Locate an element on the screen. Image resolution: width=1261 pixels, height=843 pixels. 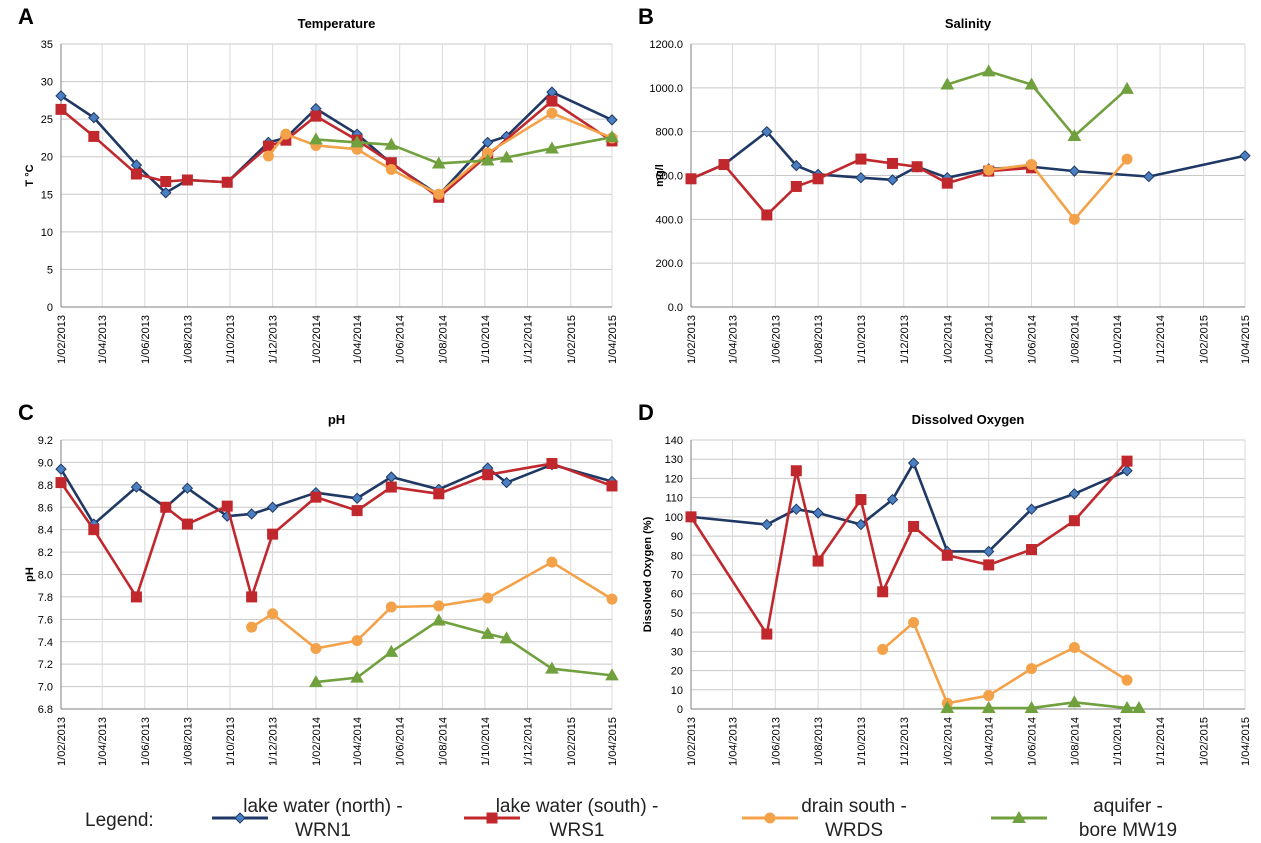
y-tick-label: 110 is located at coordinates (674, 499).